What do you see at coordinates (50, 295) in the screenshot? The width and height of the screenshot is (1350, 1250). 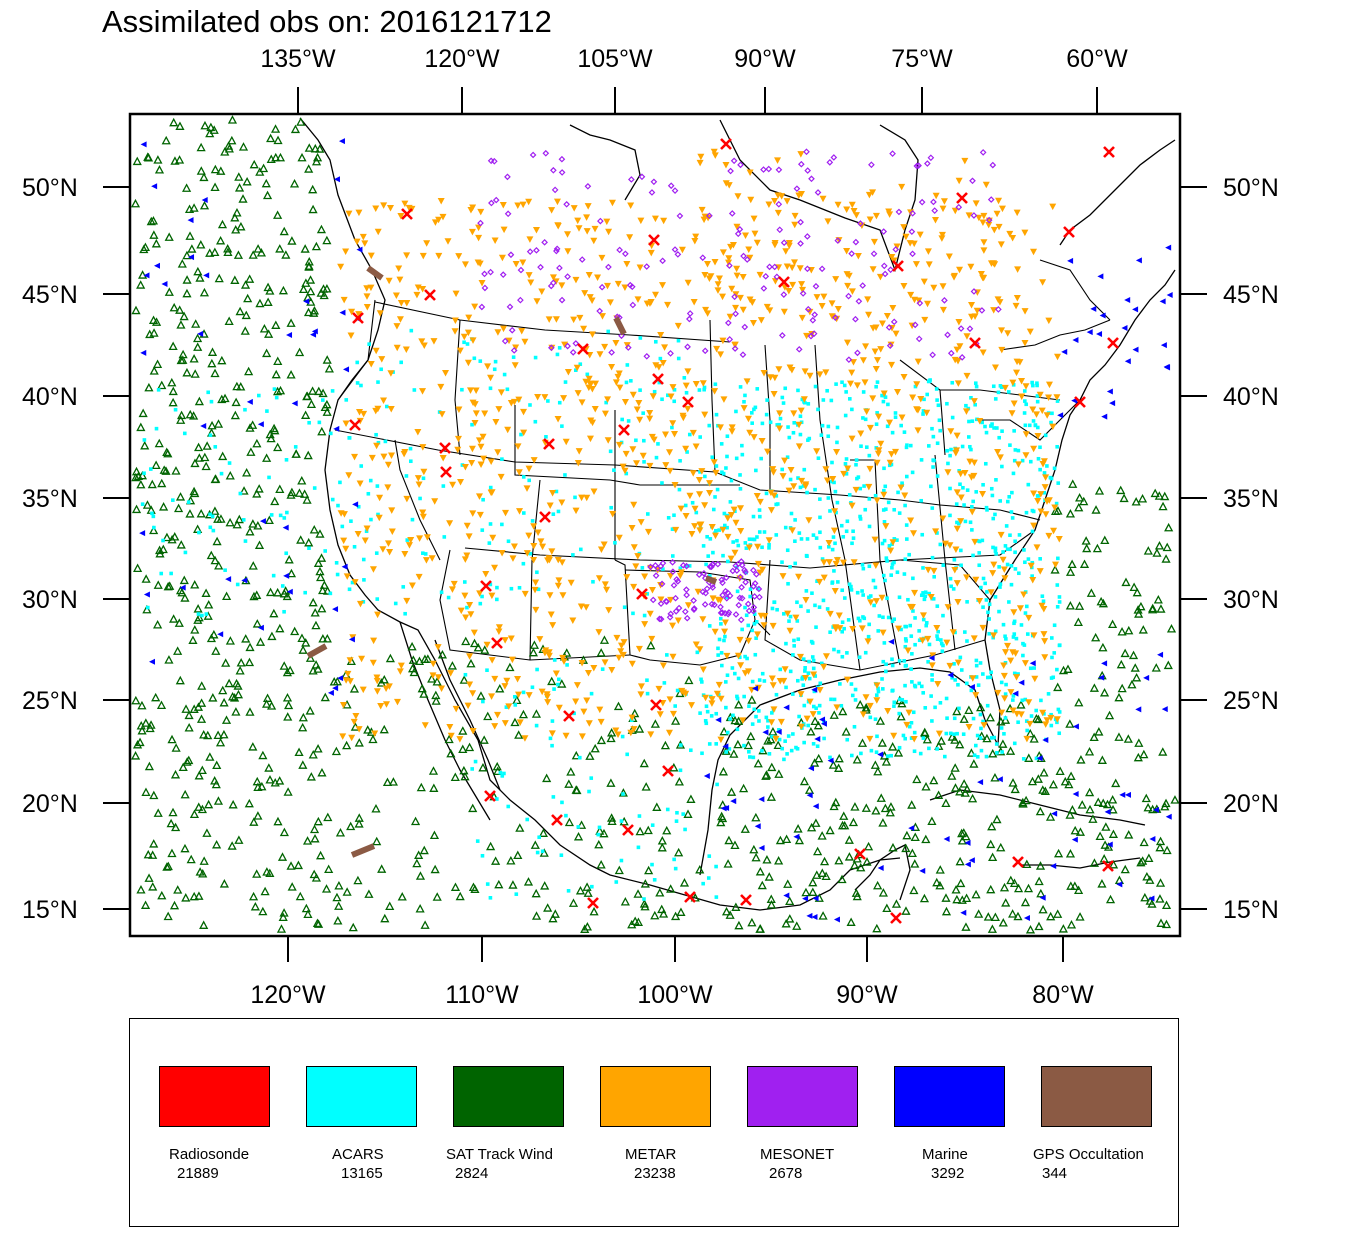 I see `lat-label-left: 45°N` at bounding box center [50, 295].